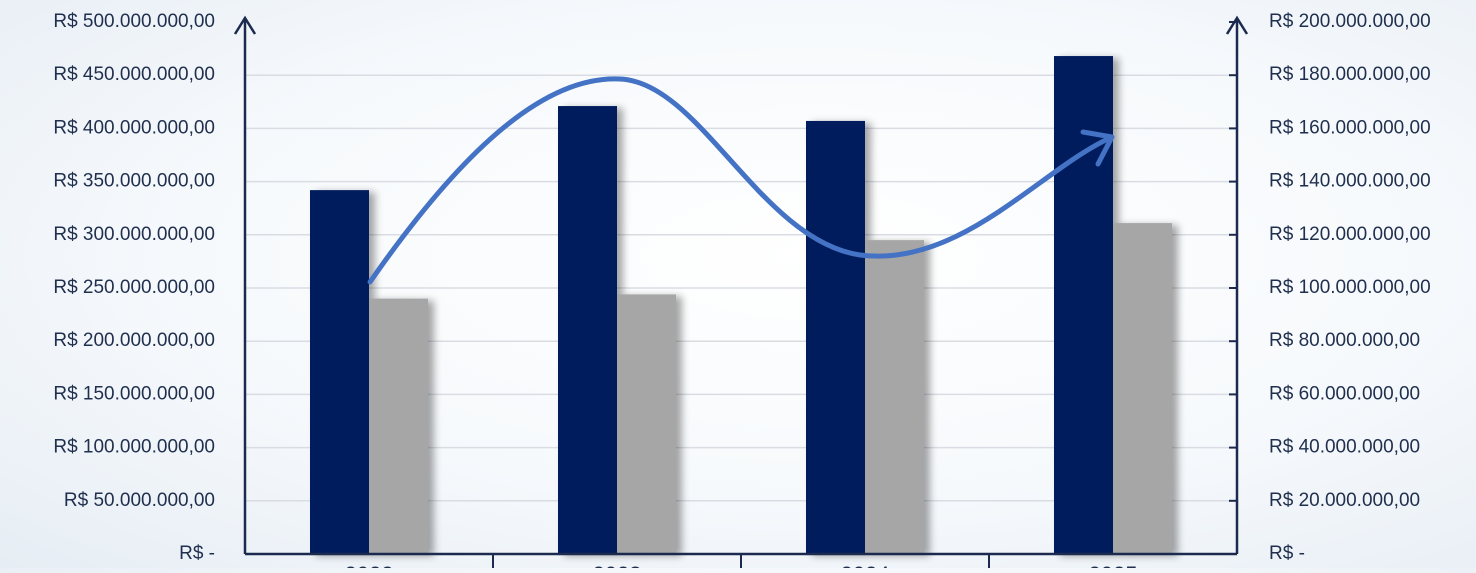 The width and height of the screenshot is (1476, 573). What do you see at coordinates (1344, 393) in the screenshot?
I see `y-right-tick-label: R$ 60.000.000,00` at bounding box center [1344, 393].